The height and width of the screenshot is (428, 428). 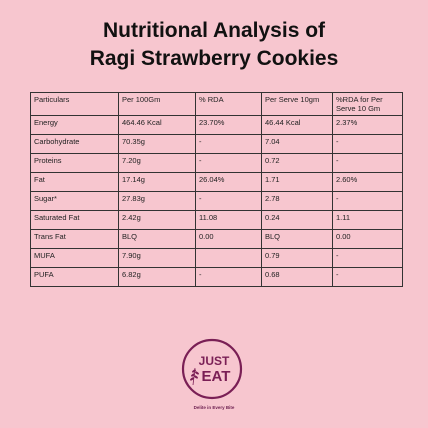 I want to click on header-cell: Per 100Gm, so click(x=157, y=104).